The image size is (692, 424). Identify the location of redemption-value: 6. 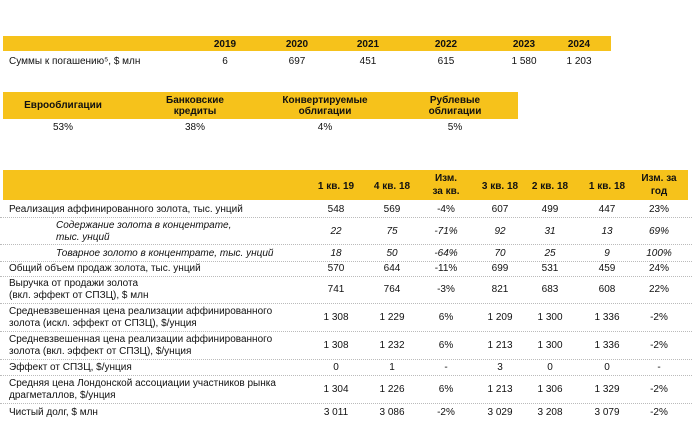
(225, 61).